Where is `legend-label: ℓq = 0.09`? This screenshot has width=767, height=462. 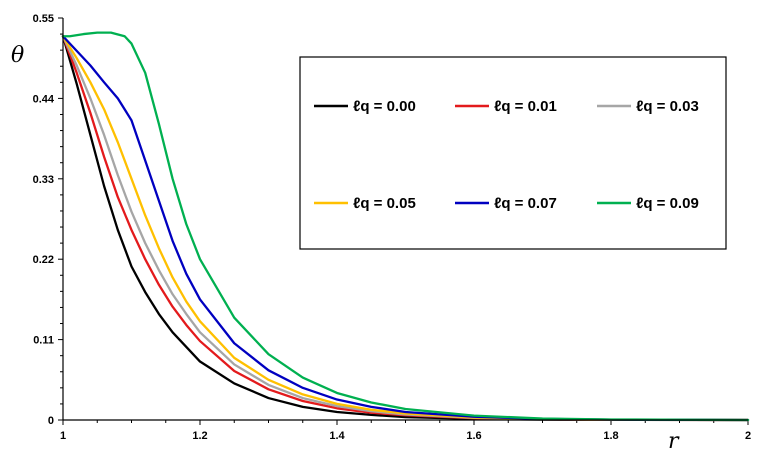 legend-label: ℓq = 0.09 is located at coordinates (667, 203).